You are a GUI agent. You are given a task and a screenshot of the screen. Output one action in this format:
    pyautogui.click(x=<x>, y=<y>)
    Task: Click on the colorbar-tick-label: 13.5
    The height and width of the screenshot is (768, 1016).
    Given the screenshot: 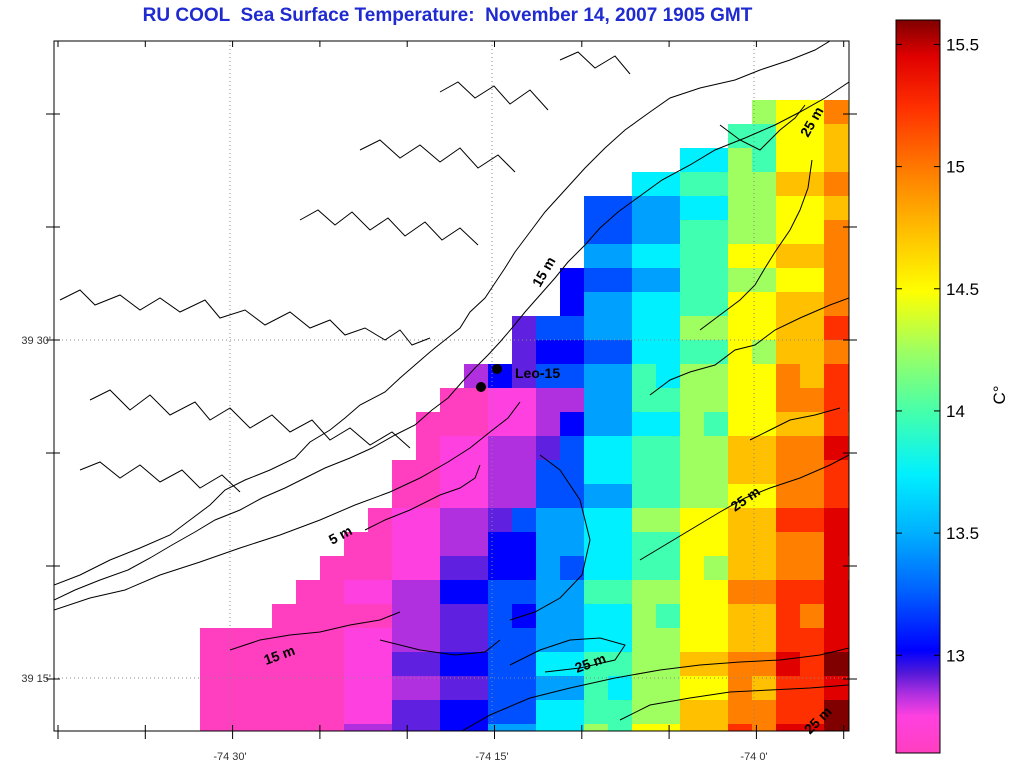 What is the action you would take?
    pyautogui.click(x=962, y=533)
    